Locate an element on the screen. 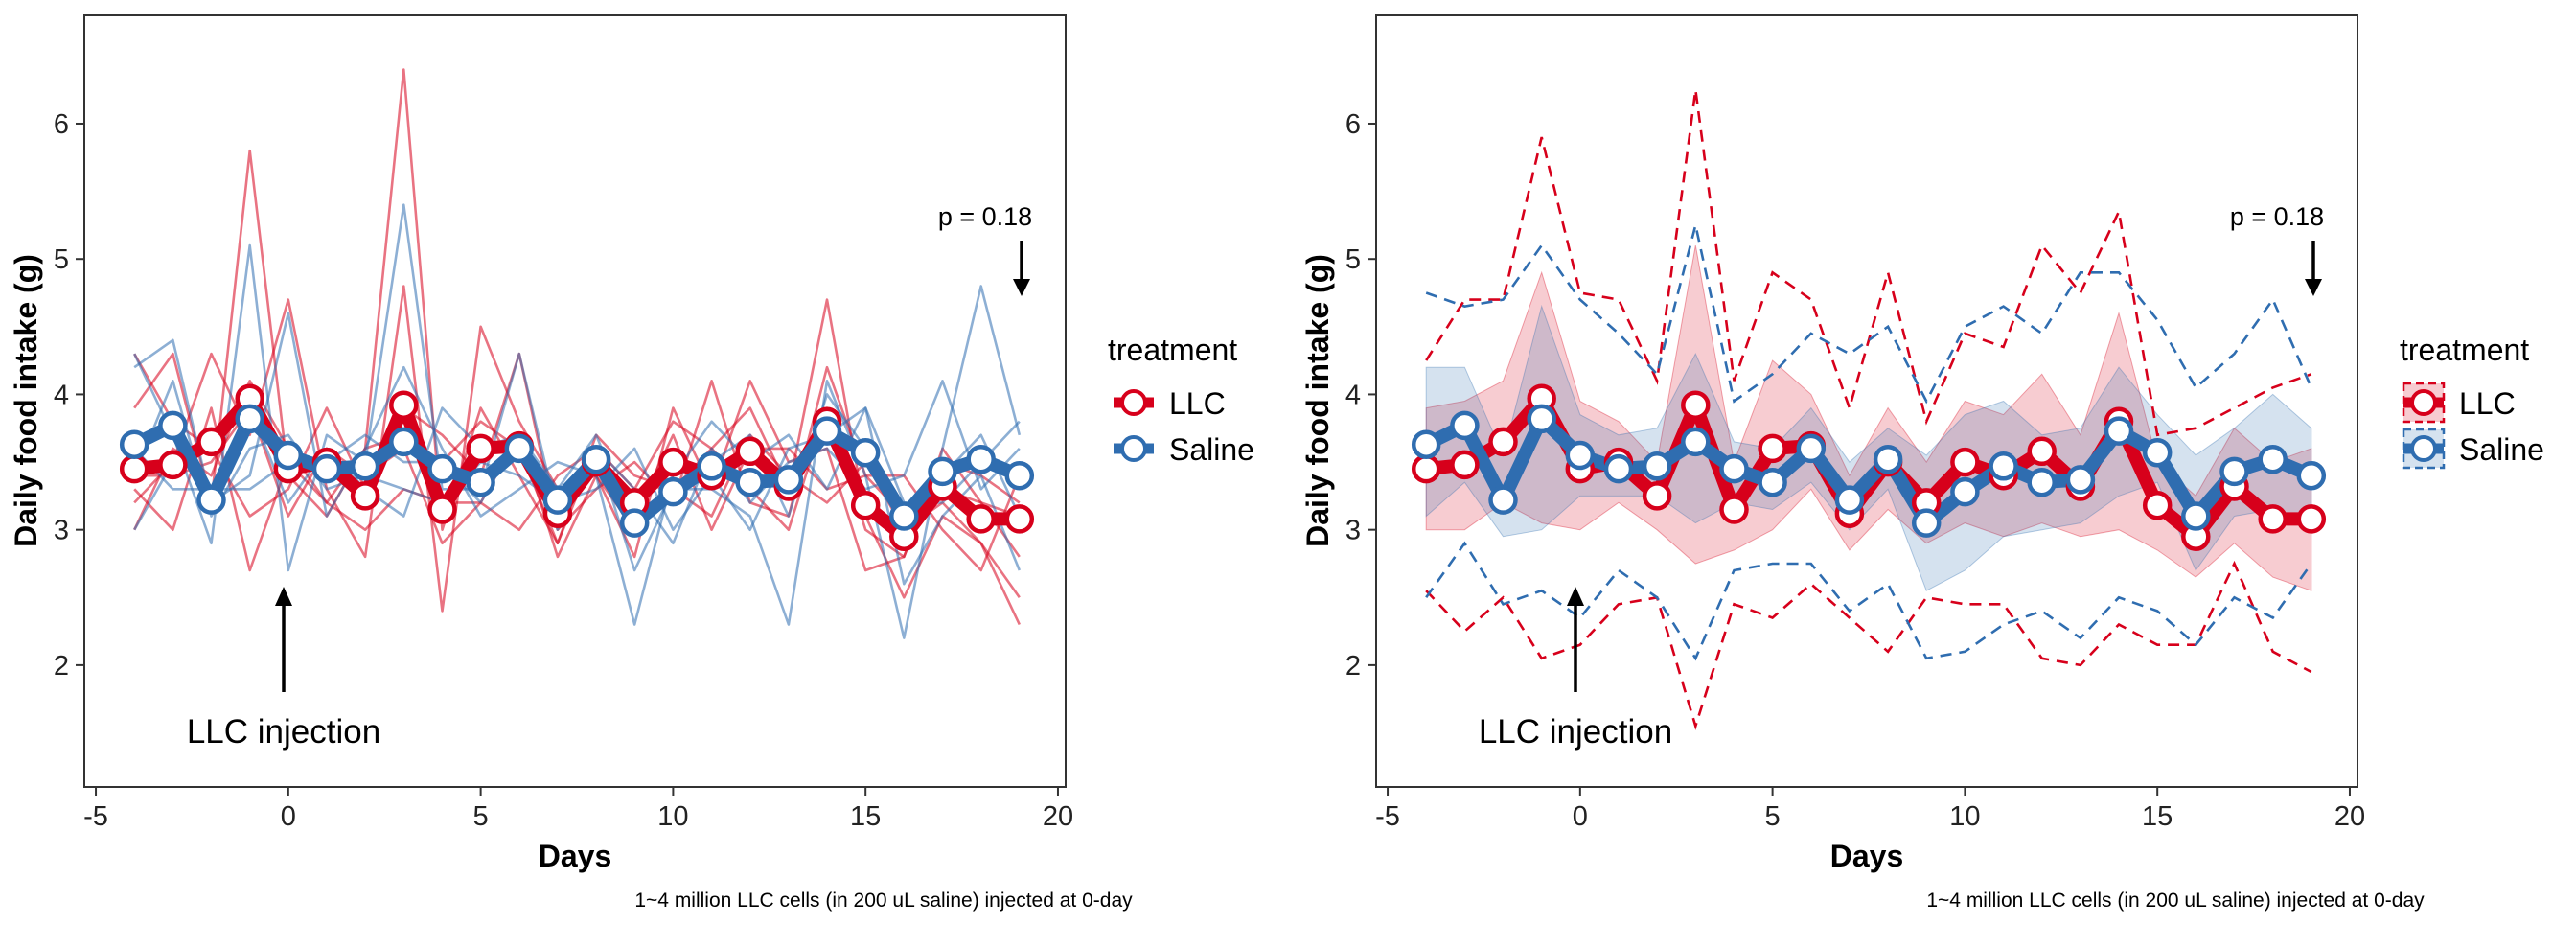 The height and width of the screenshot is (925, 2576). y-tick-label: 4 is located at coordinates (62, 395).